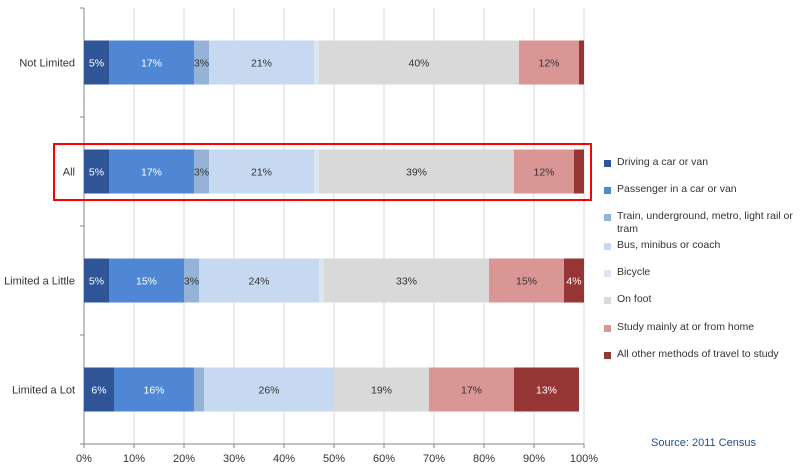 This screenshot has height=466, width=805. Describe the element at coordinates (284, 459) in the screenshot. I see `x-tick-label: 40%` at that location.